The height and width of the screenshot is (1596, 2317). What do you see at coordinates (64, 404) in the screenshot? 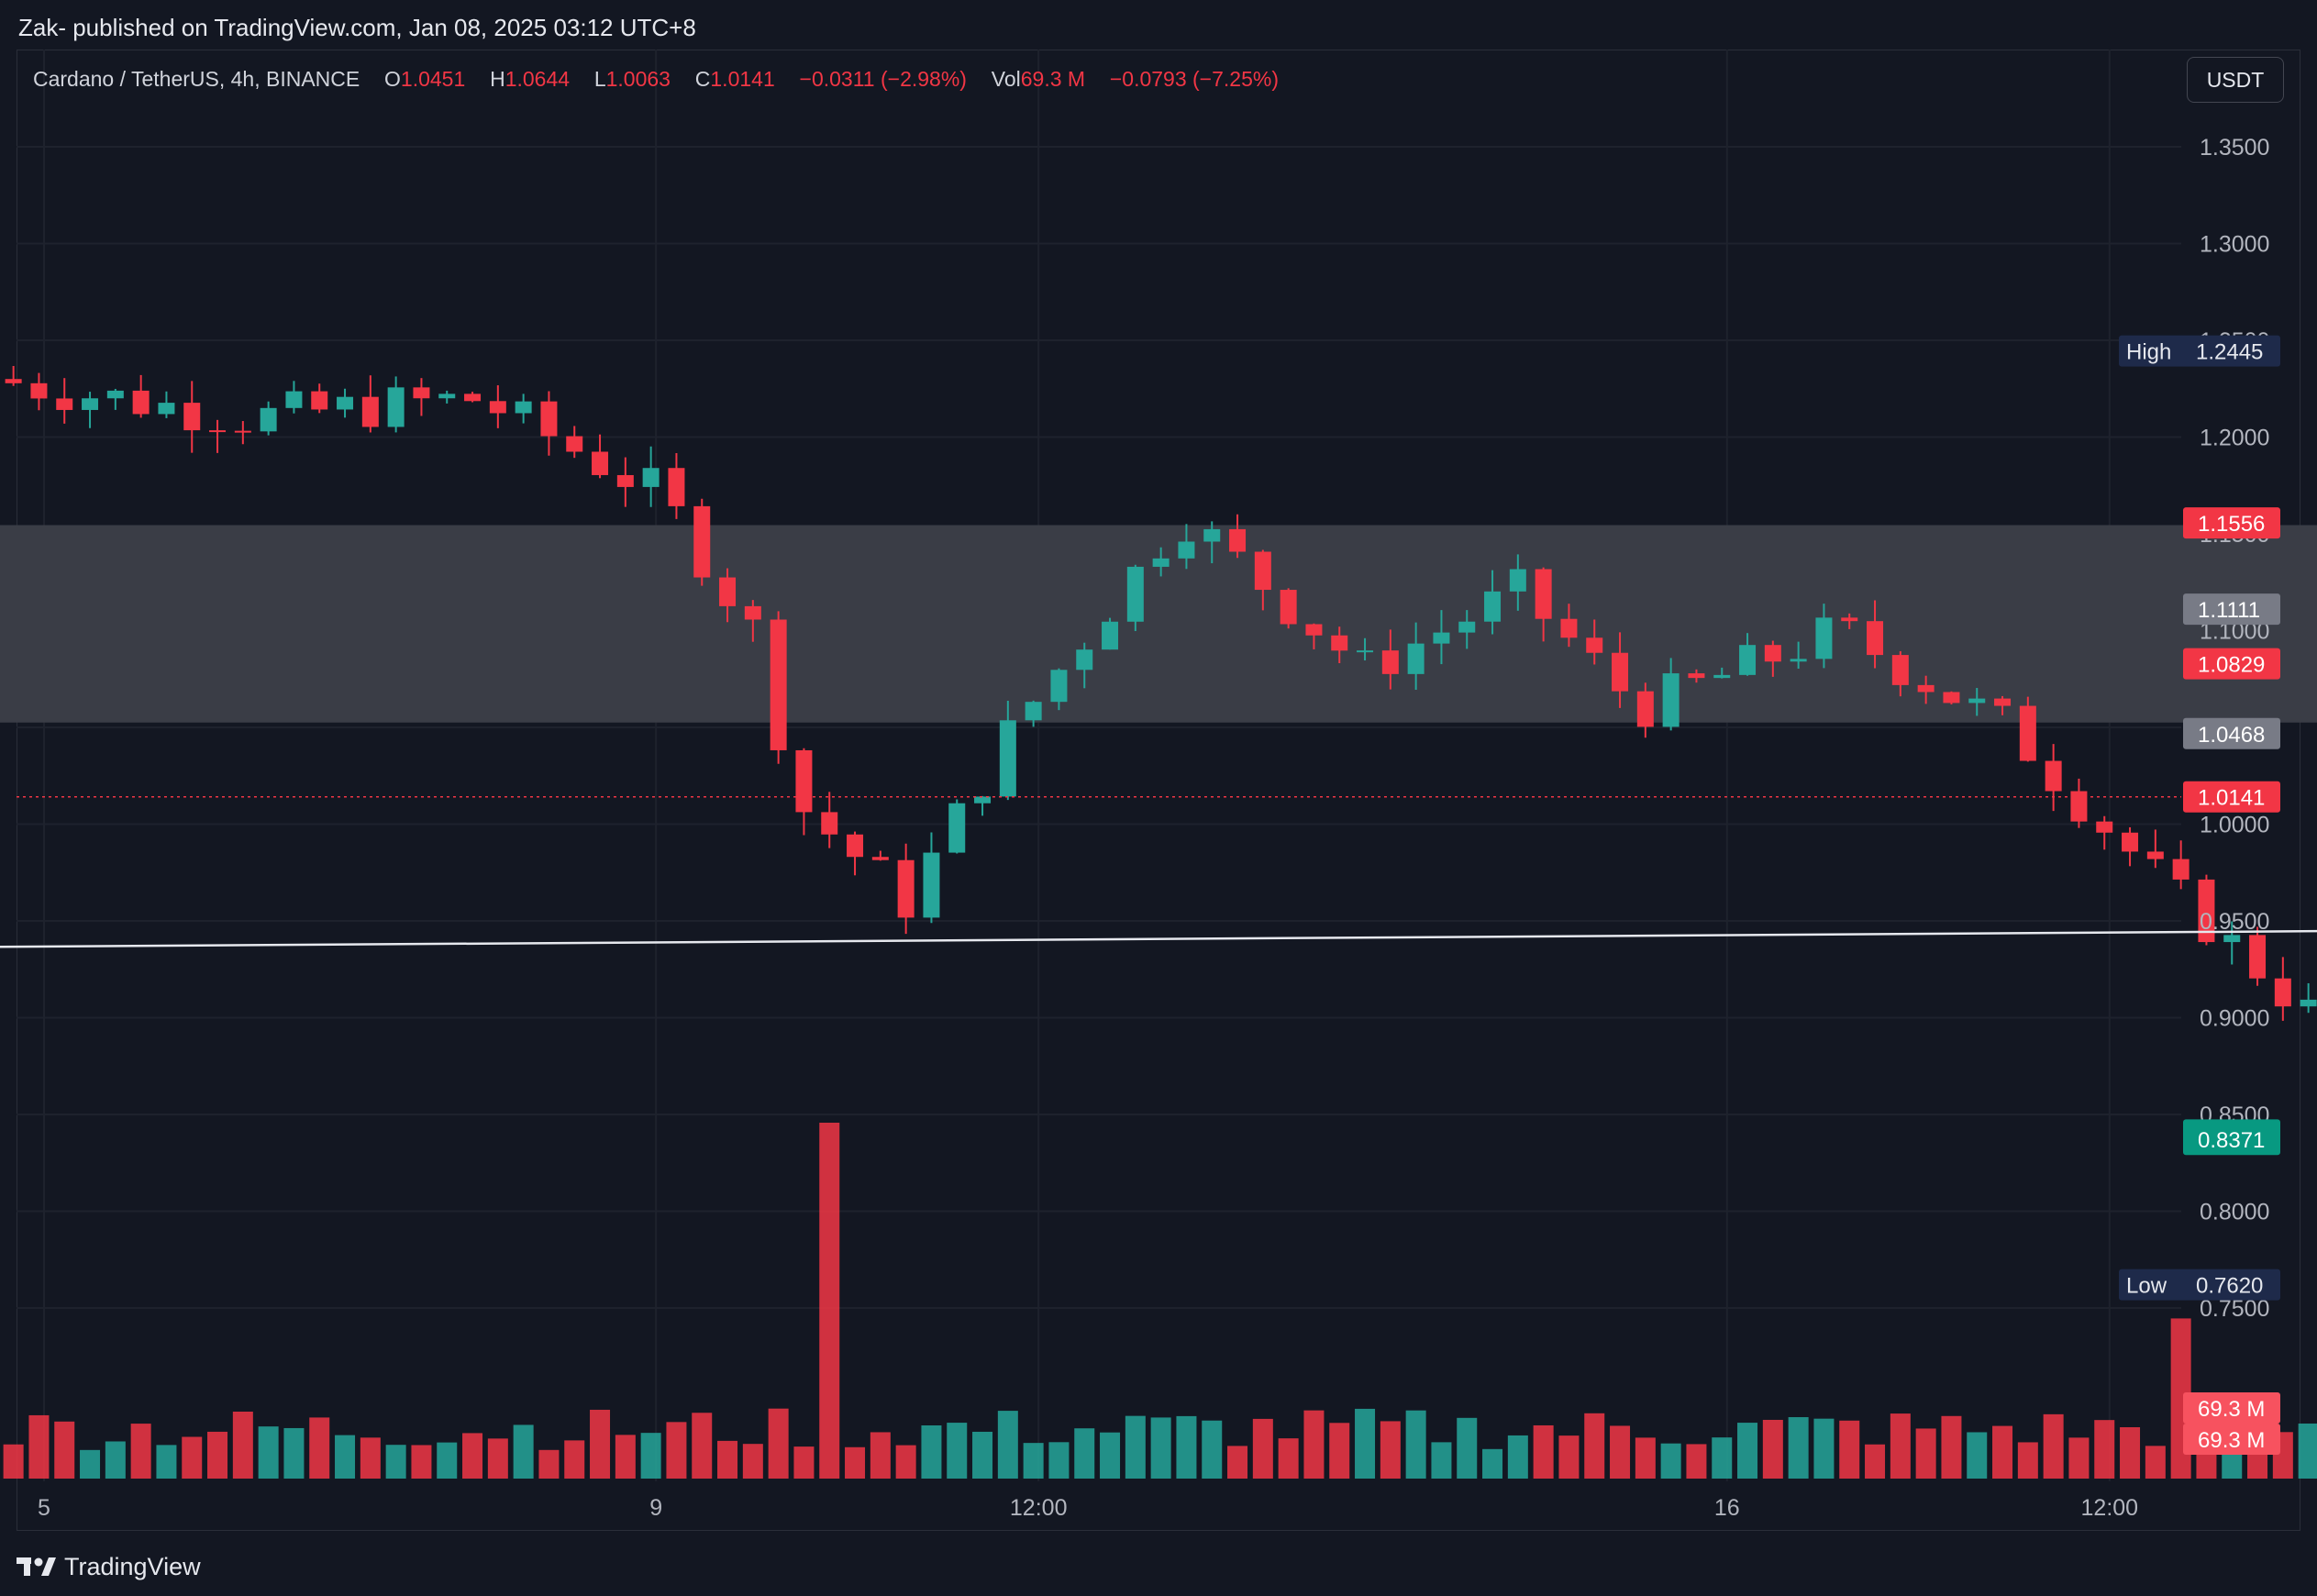
I see `candle-body` at bounding box center [64, 404].